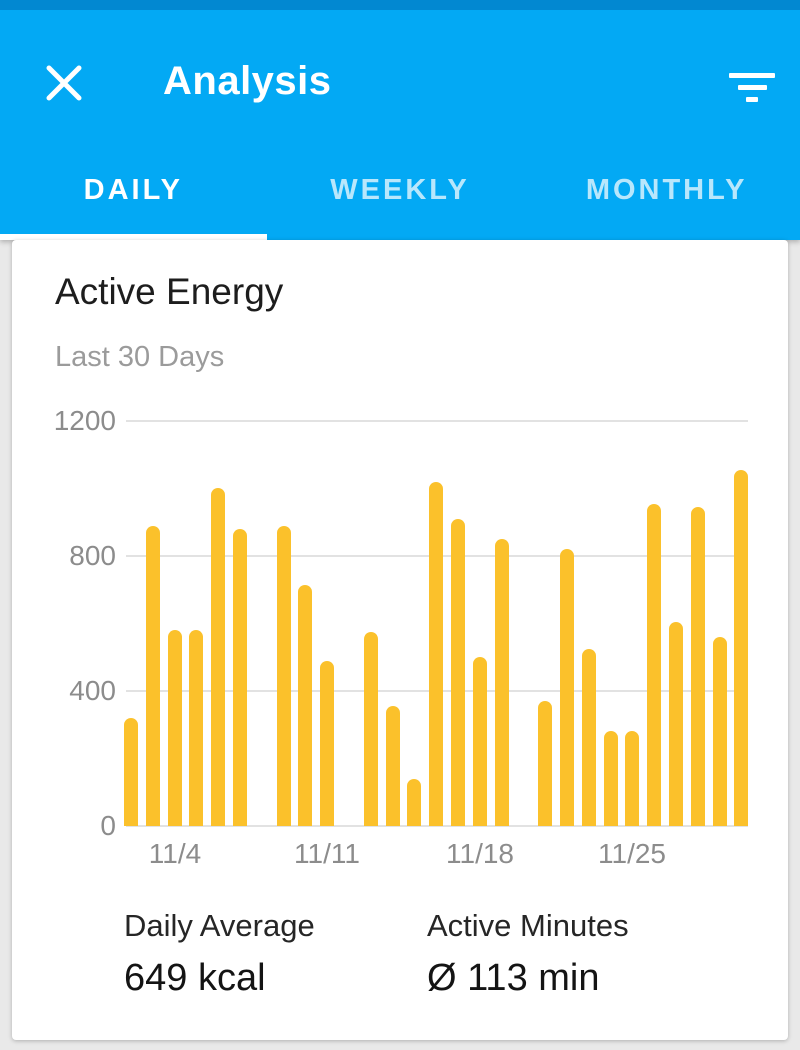  I want to click on app-bar: Analysis, so click(400, 75).